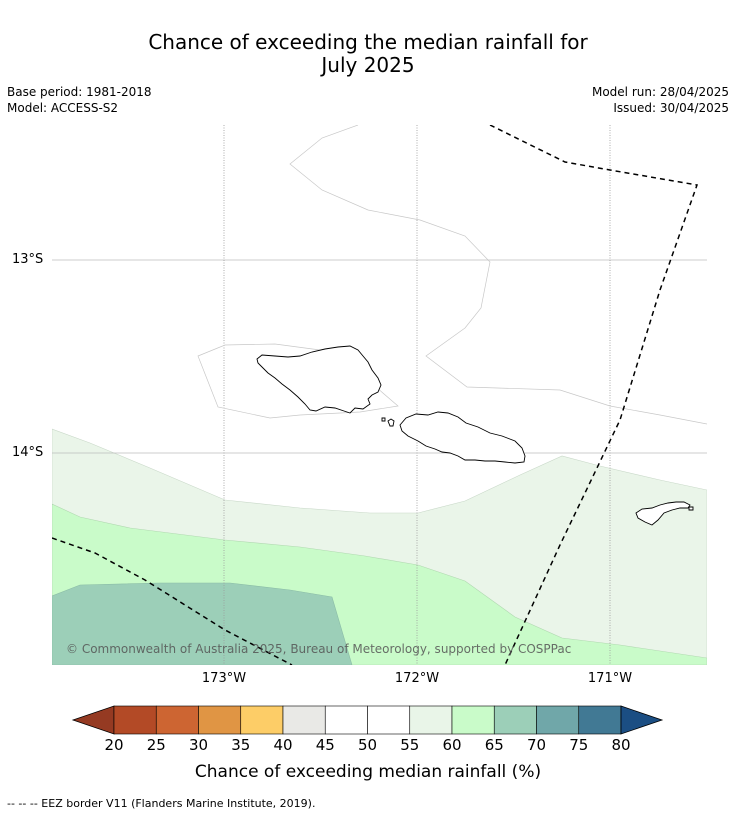 The height and width of the screenshot is (816, 736). I want to click on colorbar-segments, so click(367, 720).